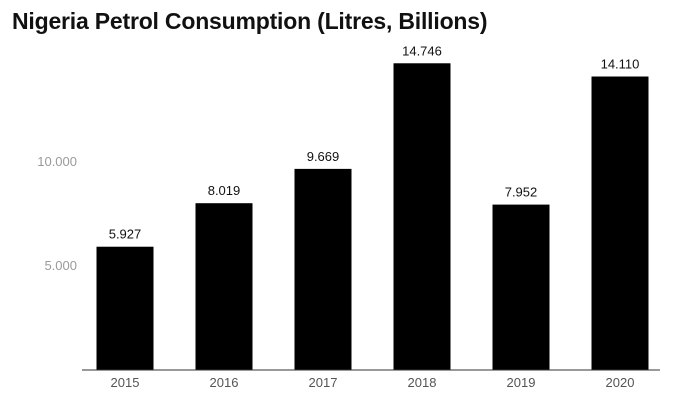 The width and height of the screenshot is (700, 400). Describe the element at coordinates (422, 50) in the screenshot. I see `data-label: 14.746` at that location.